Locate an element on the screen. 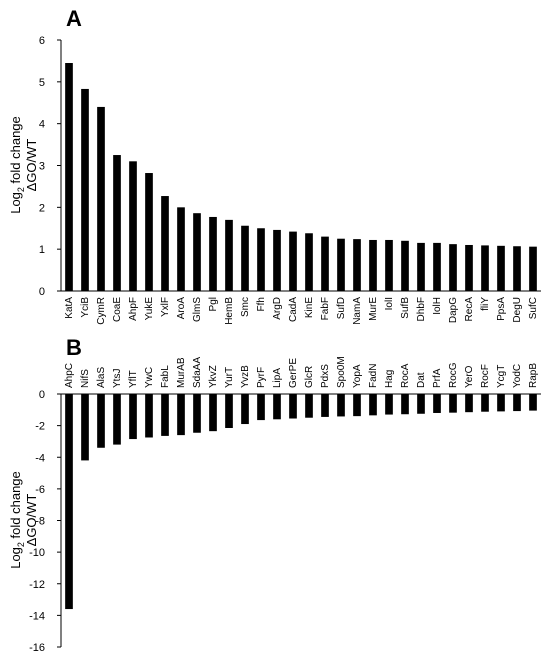  panel-b-y-tick-label: 0 is located at coordinates (42, 395).